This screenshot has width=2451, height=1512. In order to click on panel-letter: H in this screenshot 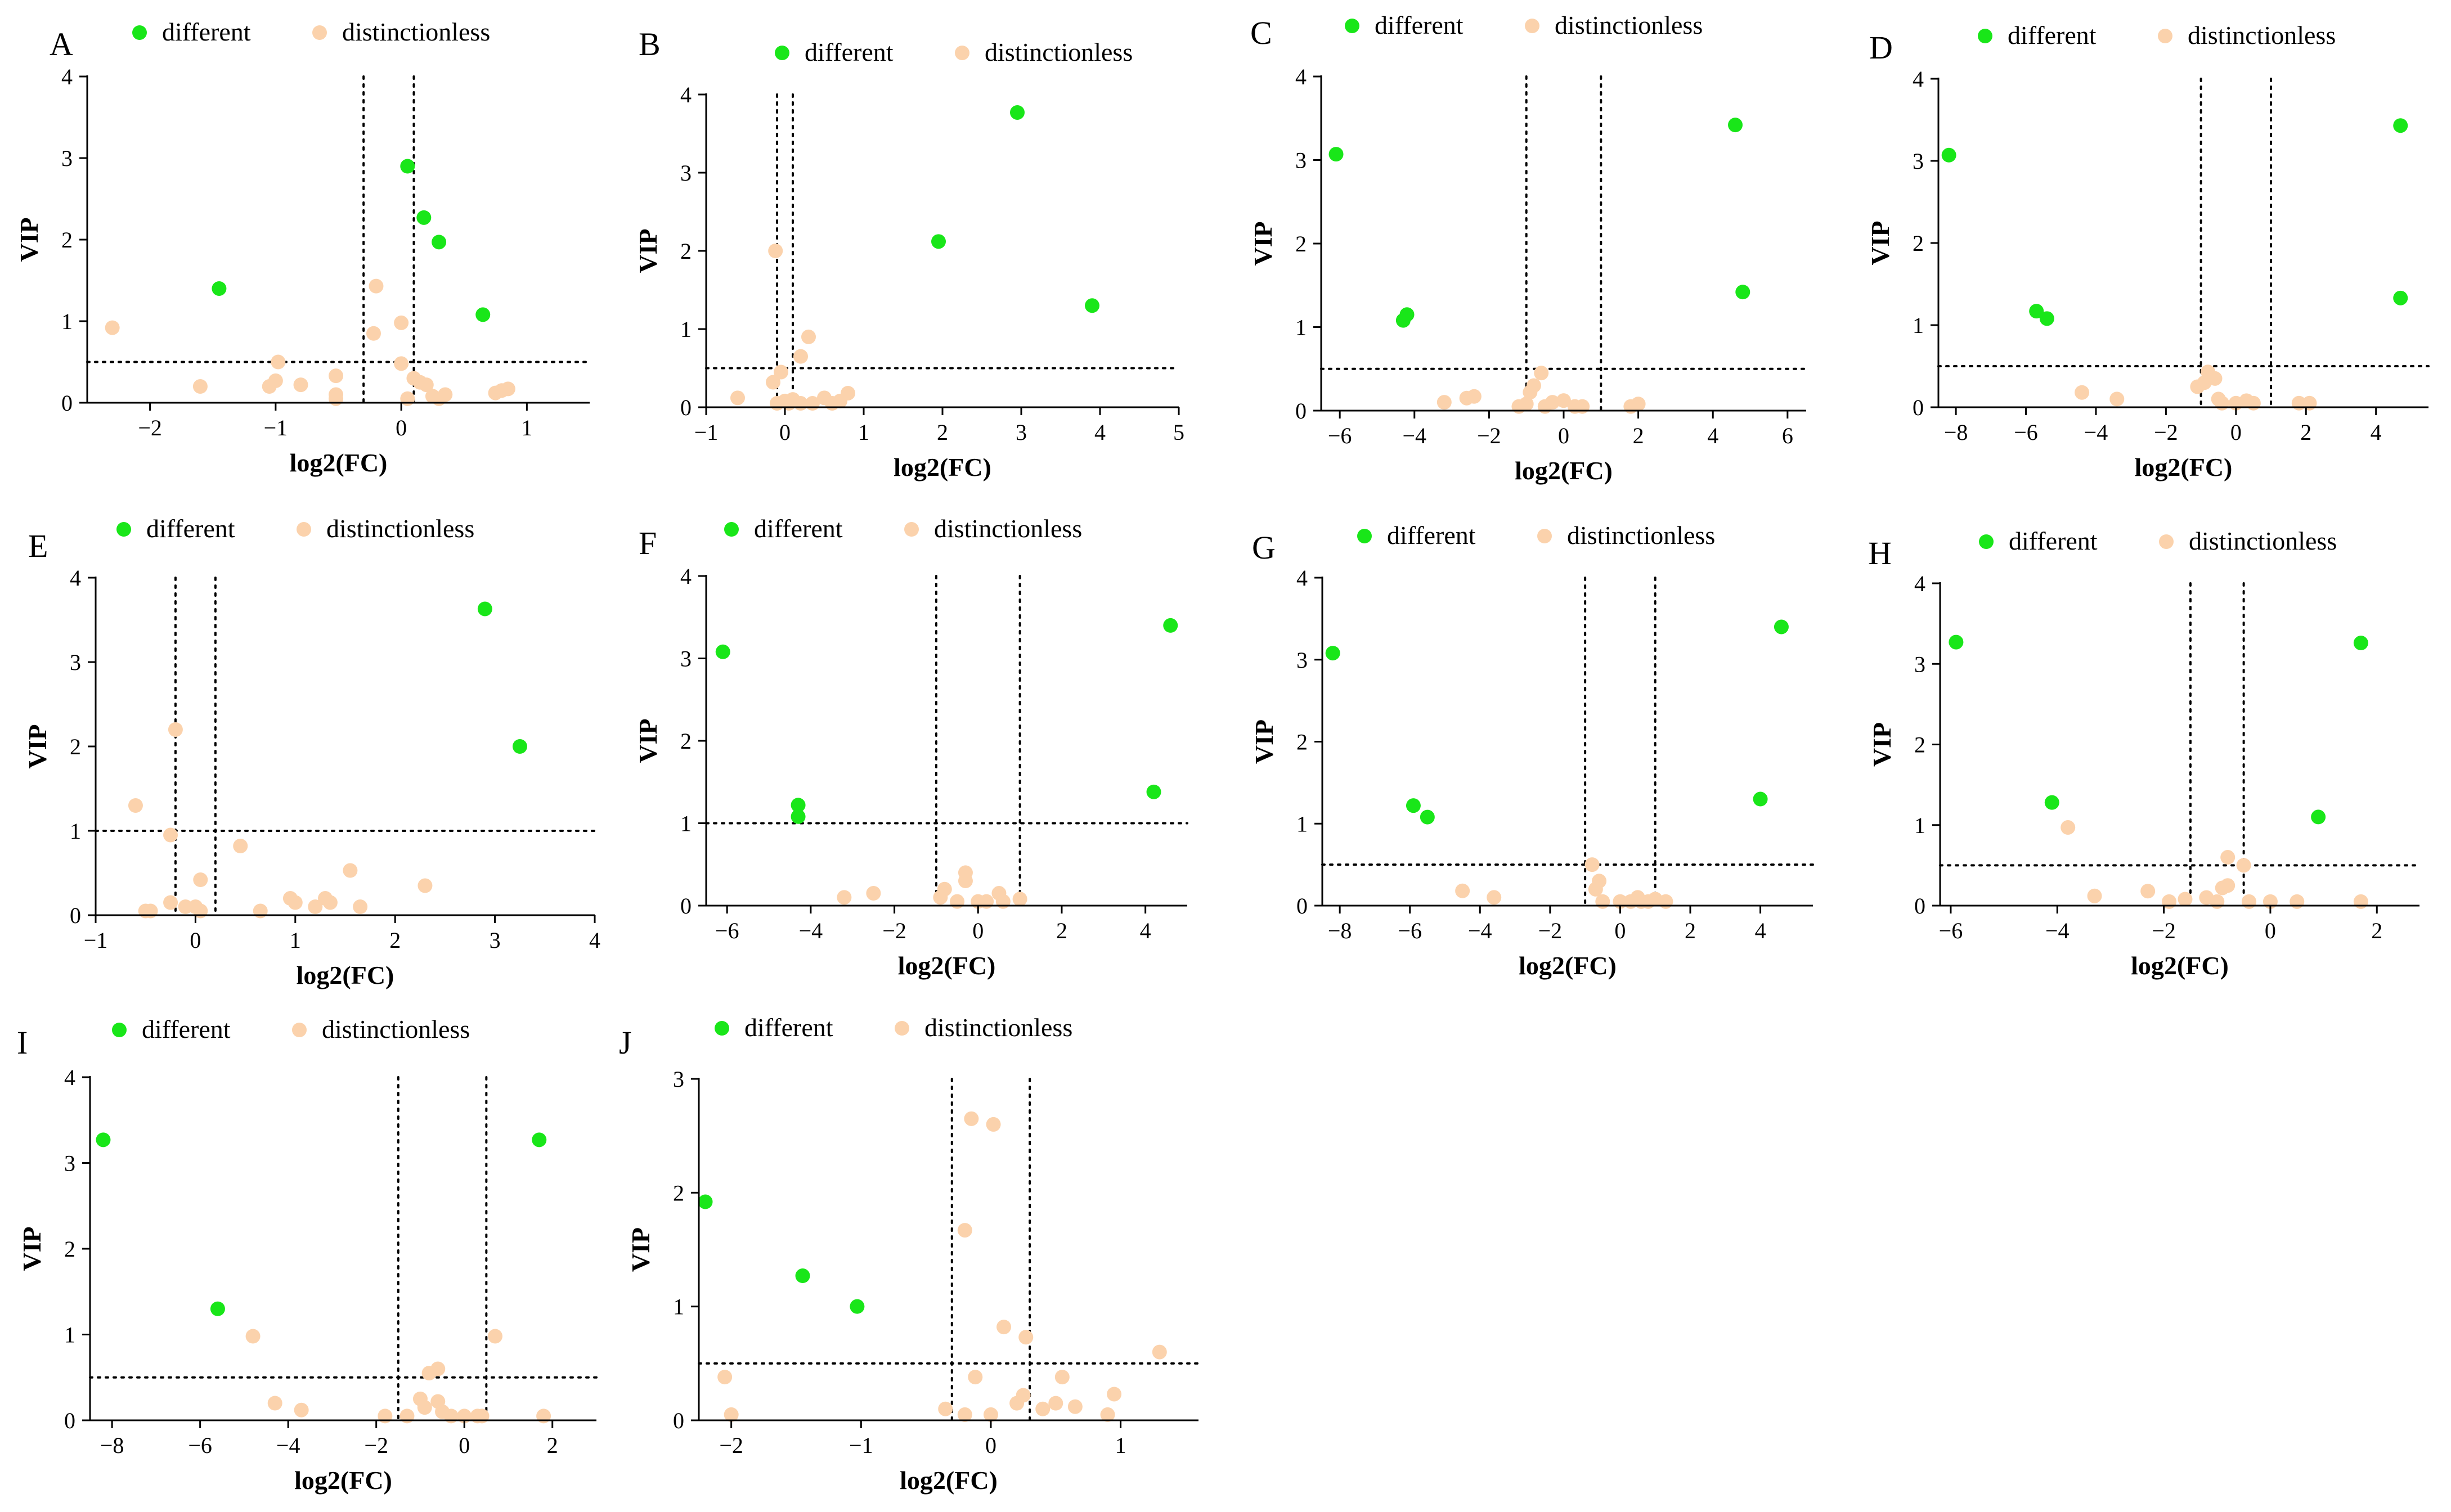, I will do `click(1880, 553)`.